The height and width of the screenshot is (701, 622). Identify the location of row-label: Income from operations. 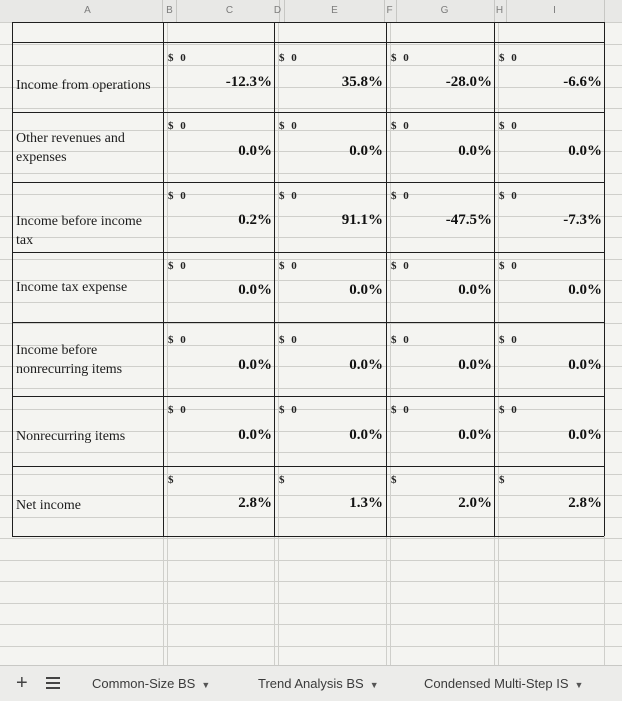
(83, 85).